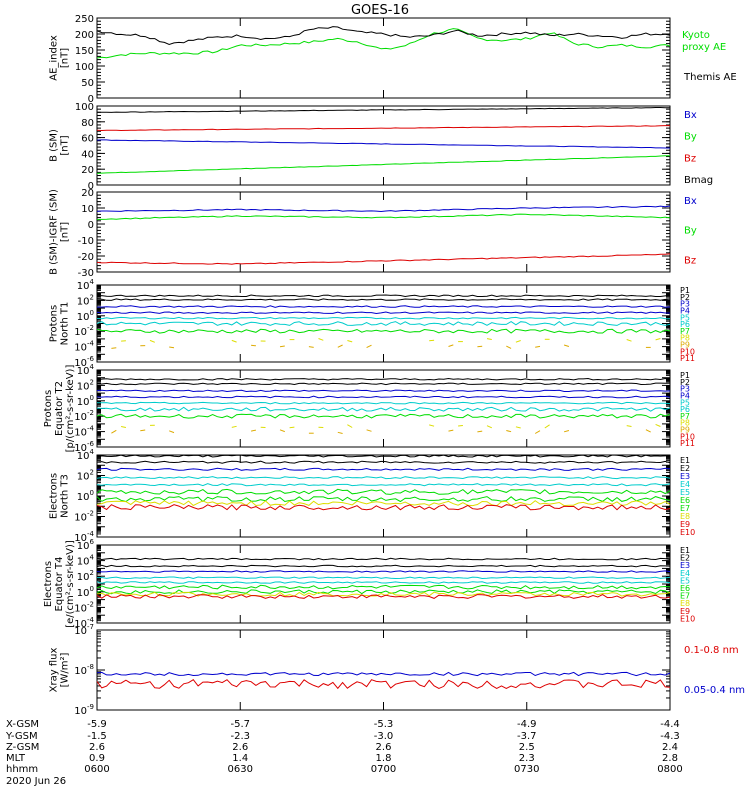 This screenshot has height=800, width=750. I want to click on x-axis-value: 0800, so click(669, 769).